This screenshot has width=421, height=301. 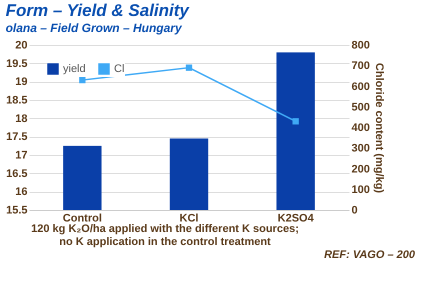 I want to click on y2-tick-label: 800, so click(x=361, y=46).